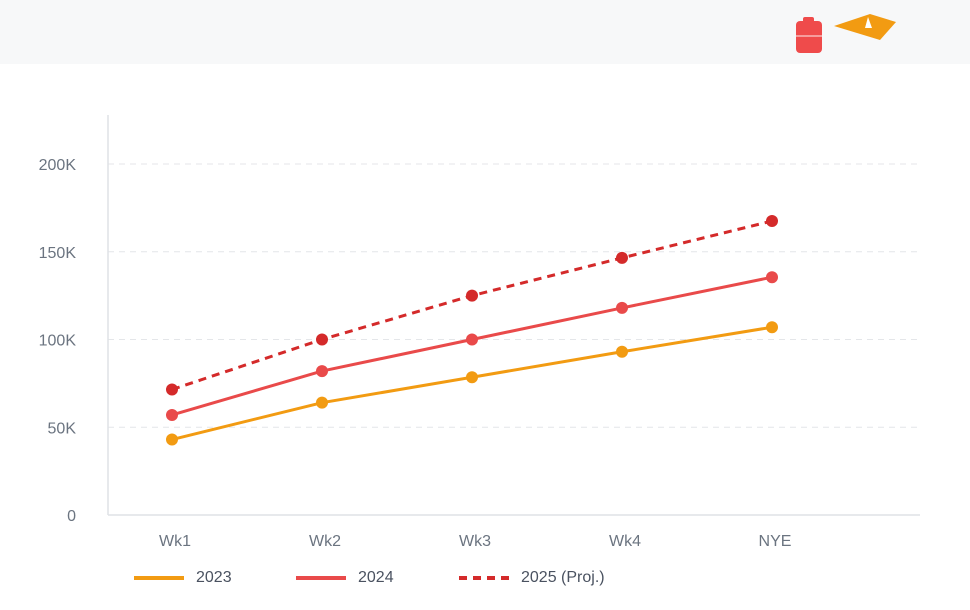  Describe the element at coordinates (58, 165) in the screenshot. I see `y-tick-label: 200K` at that location.